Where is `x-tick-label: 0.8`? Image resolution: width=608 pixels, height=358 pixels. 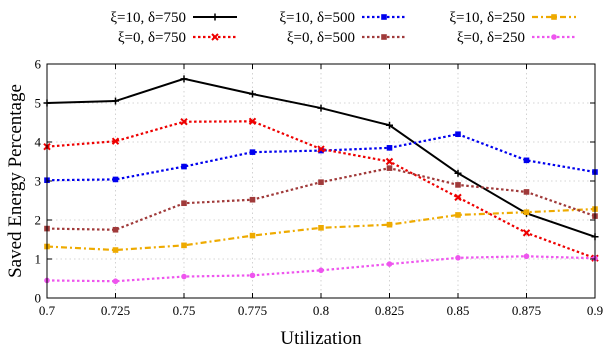
x-tick-label: 0.8 is located at coordinates (321, 310).